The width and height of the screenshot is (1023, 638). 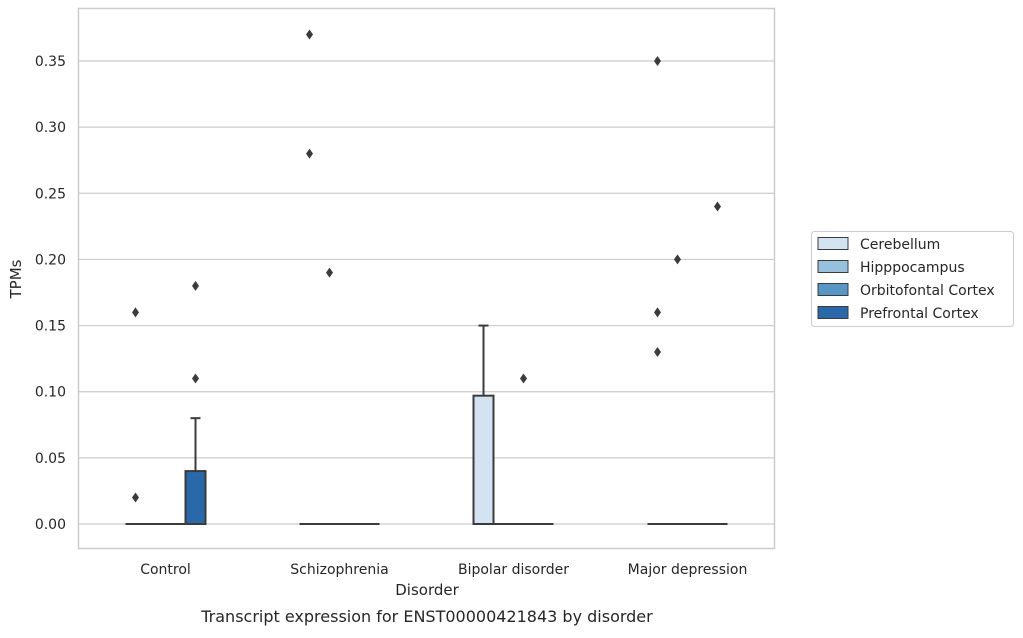 I want to click on x-tick-label: Schizophrenia, so click(x=339, y=570).